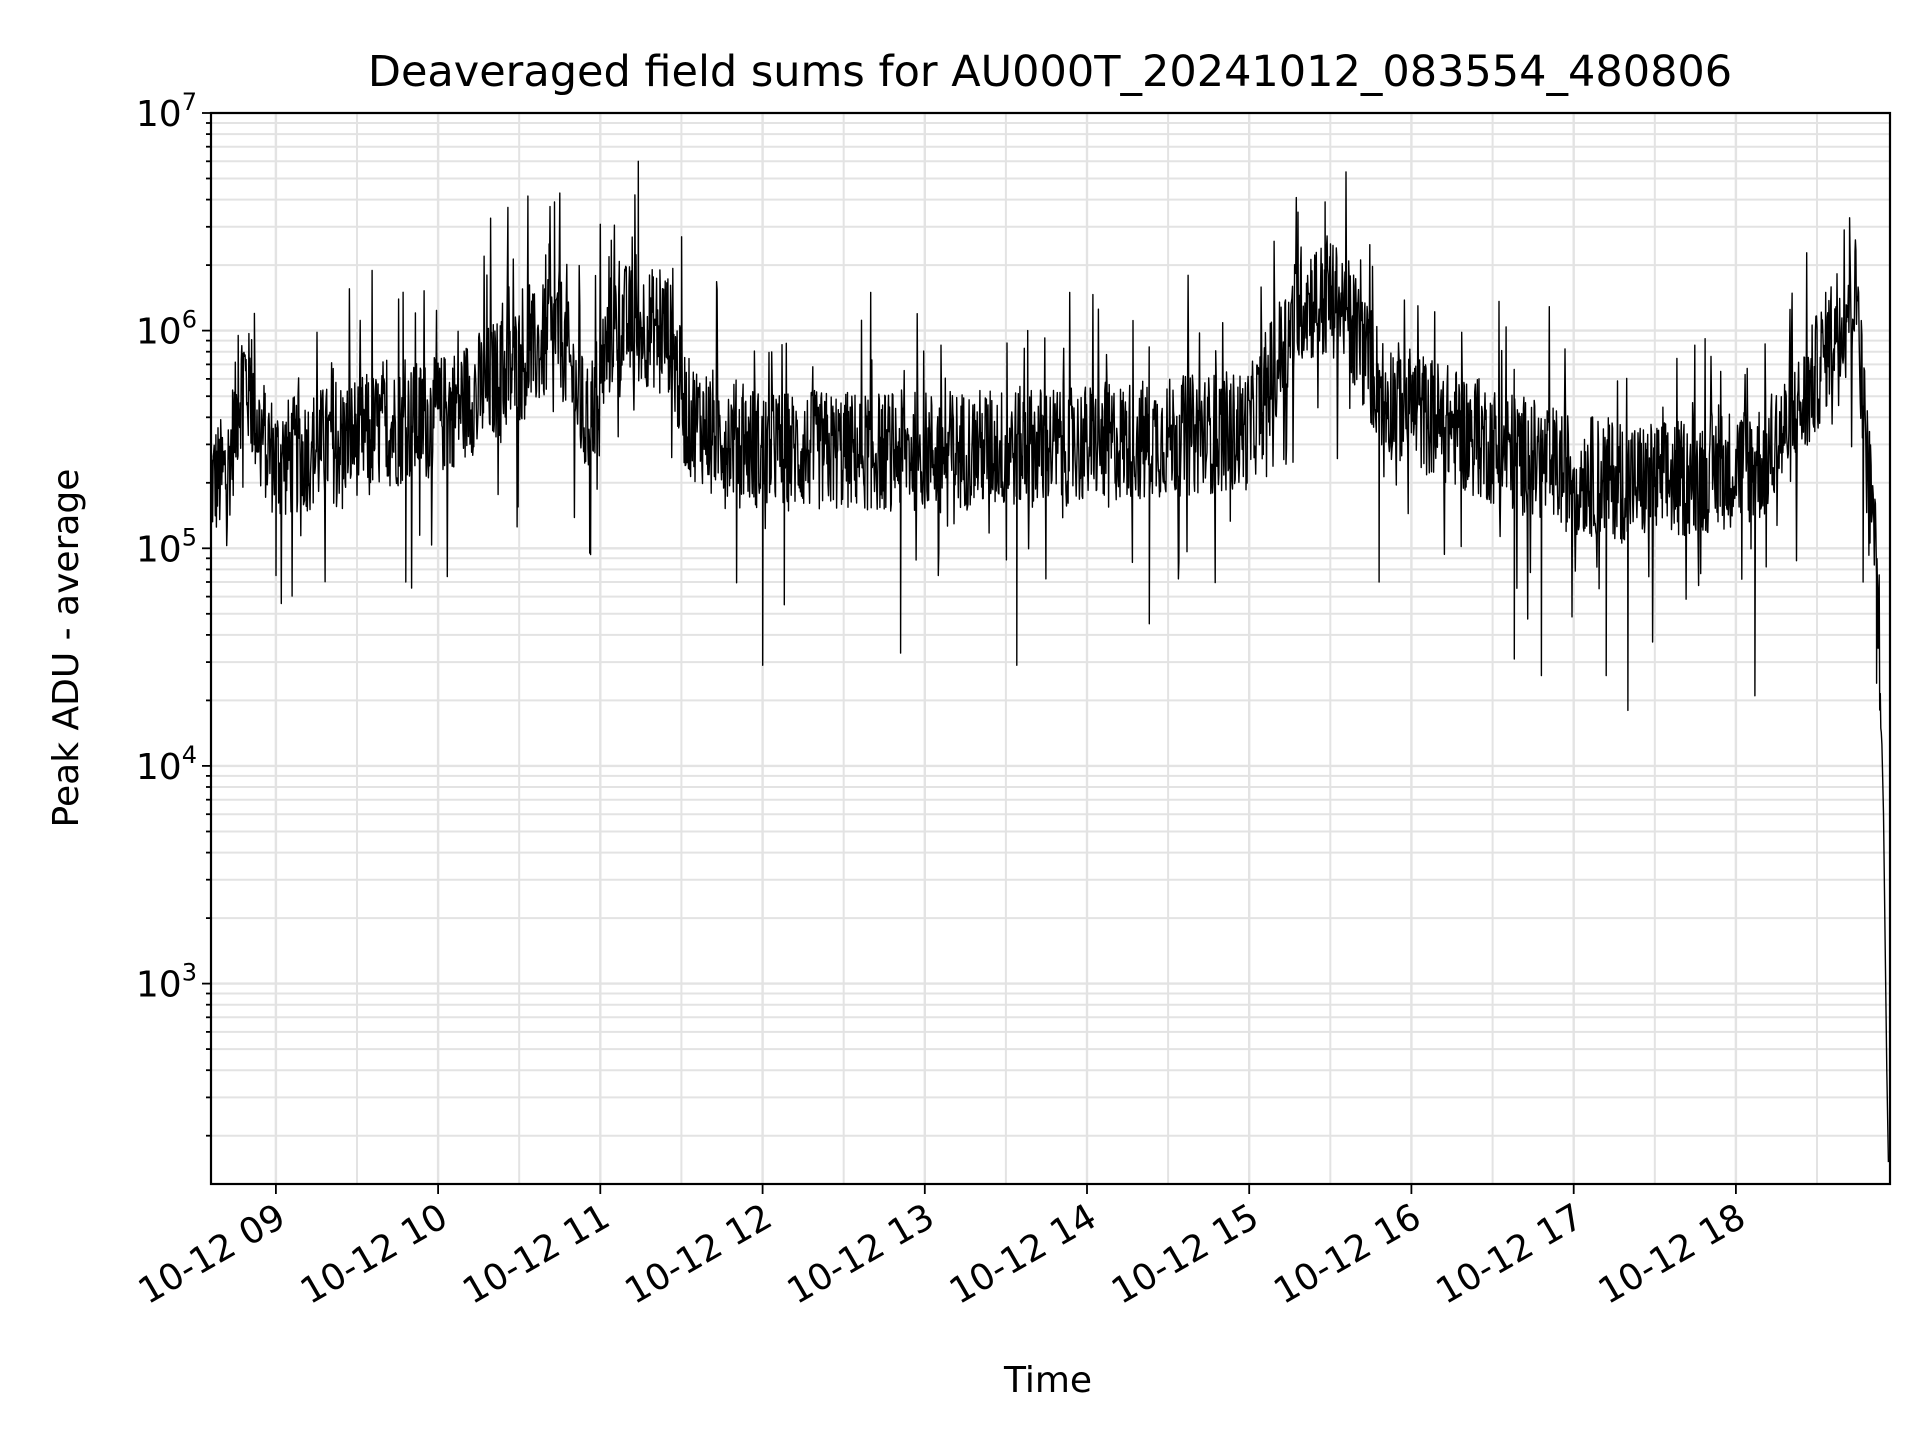 The width and height of the screenshot is (1920, 1440). What do you see at coordinates (173, 612) in the screenshot?
I see `y-axis: 10³ 10⁴ 10⁵ 10⁶ 10⁷` at bounding box center [173, 612].